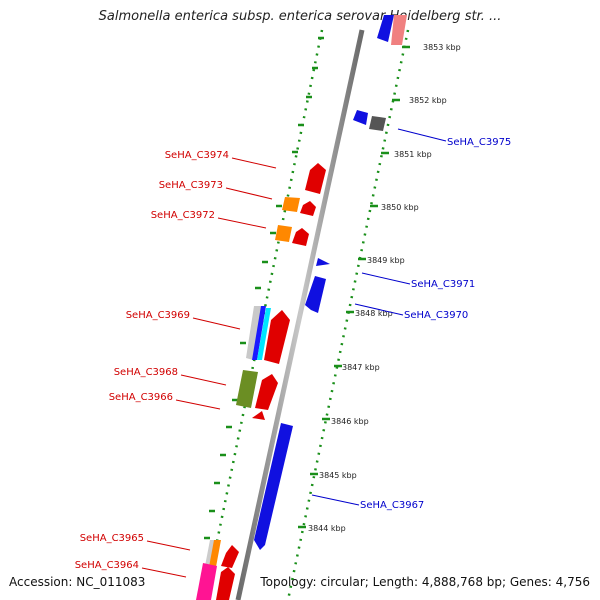 The image size is (600, 600). What do you see at coordinates (158, 315) in the screenshot?
I see `gene-label: SeHA_C3969` at bounding box center [158, 315].